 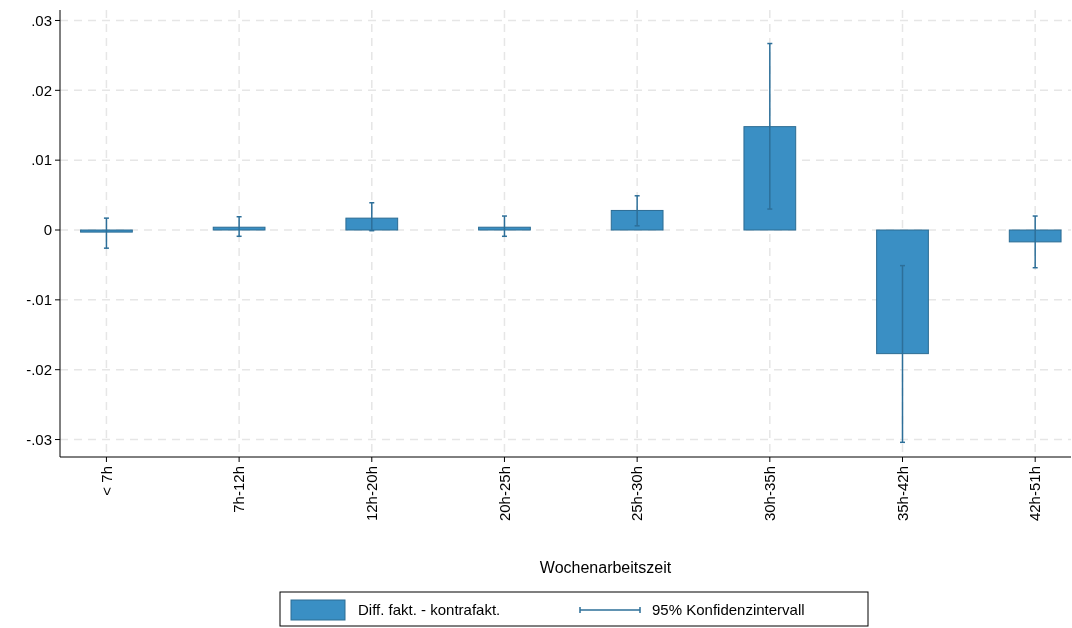 What do you see at coordinates (504, 494) in the screenshot?
I see `x-tick-label: 20h-25h` at bounding box center [504, 494].